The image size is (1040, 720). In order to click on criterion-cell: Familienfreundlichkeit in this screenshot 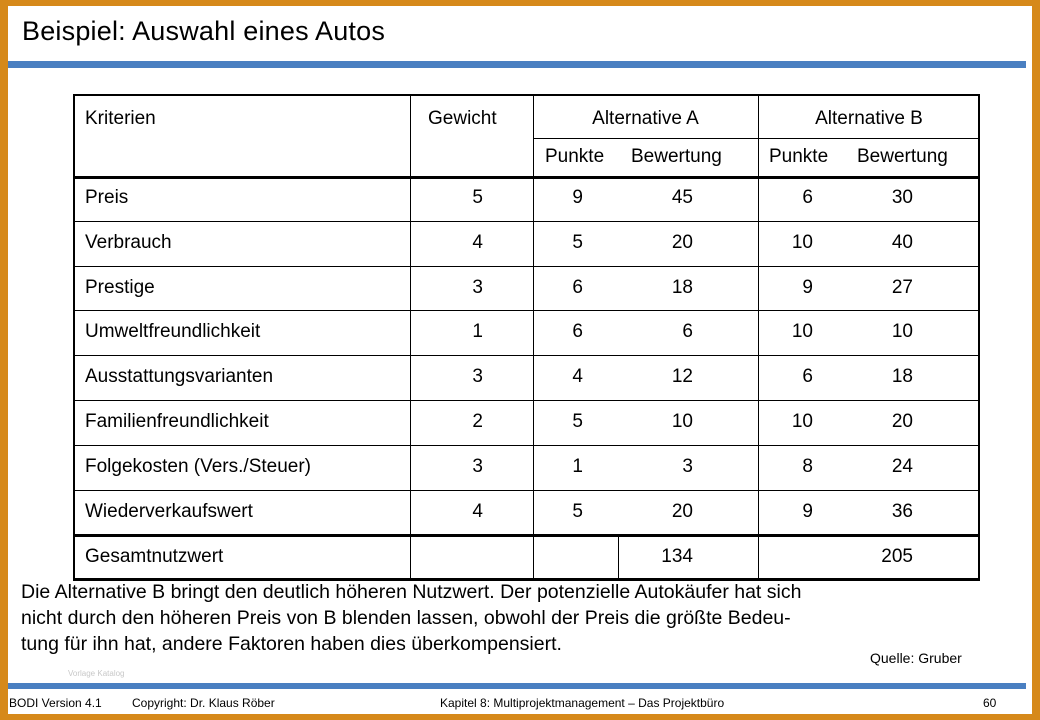, I will do `click(177, 421)`.